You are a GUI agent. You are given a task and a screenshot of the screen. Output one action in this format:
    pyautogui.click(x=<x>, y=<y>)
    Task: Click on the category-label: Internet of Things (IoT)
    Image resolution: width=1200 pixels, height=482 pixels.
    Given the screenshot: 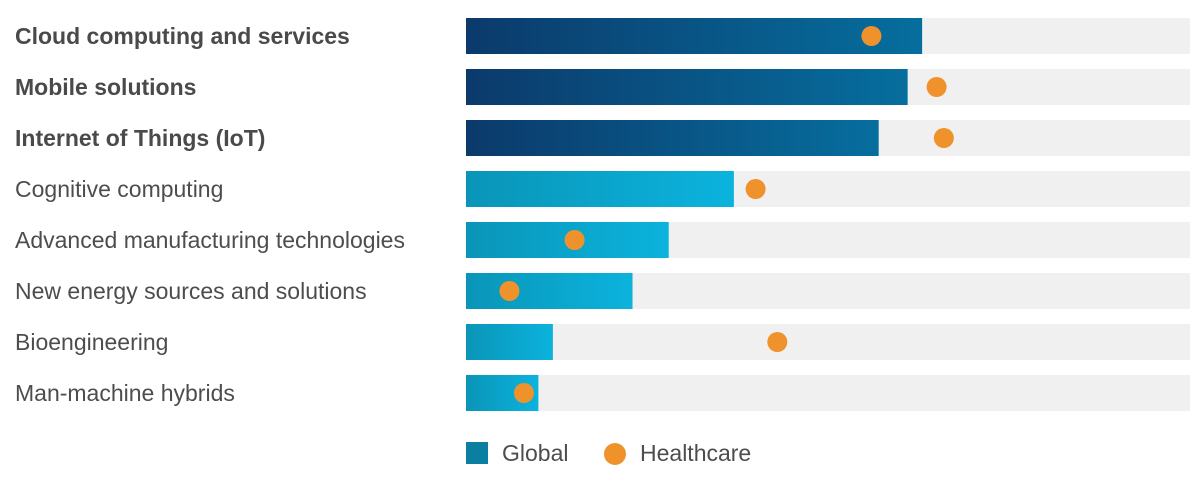 What is the action you would take?
    pyautogui.click(x=140, y=138)
    